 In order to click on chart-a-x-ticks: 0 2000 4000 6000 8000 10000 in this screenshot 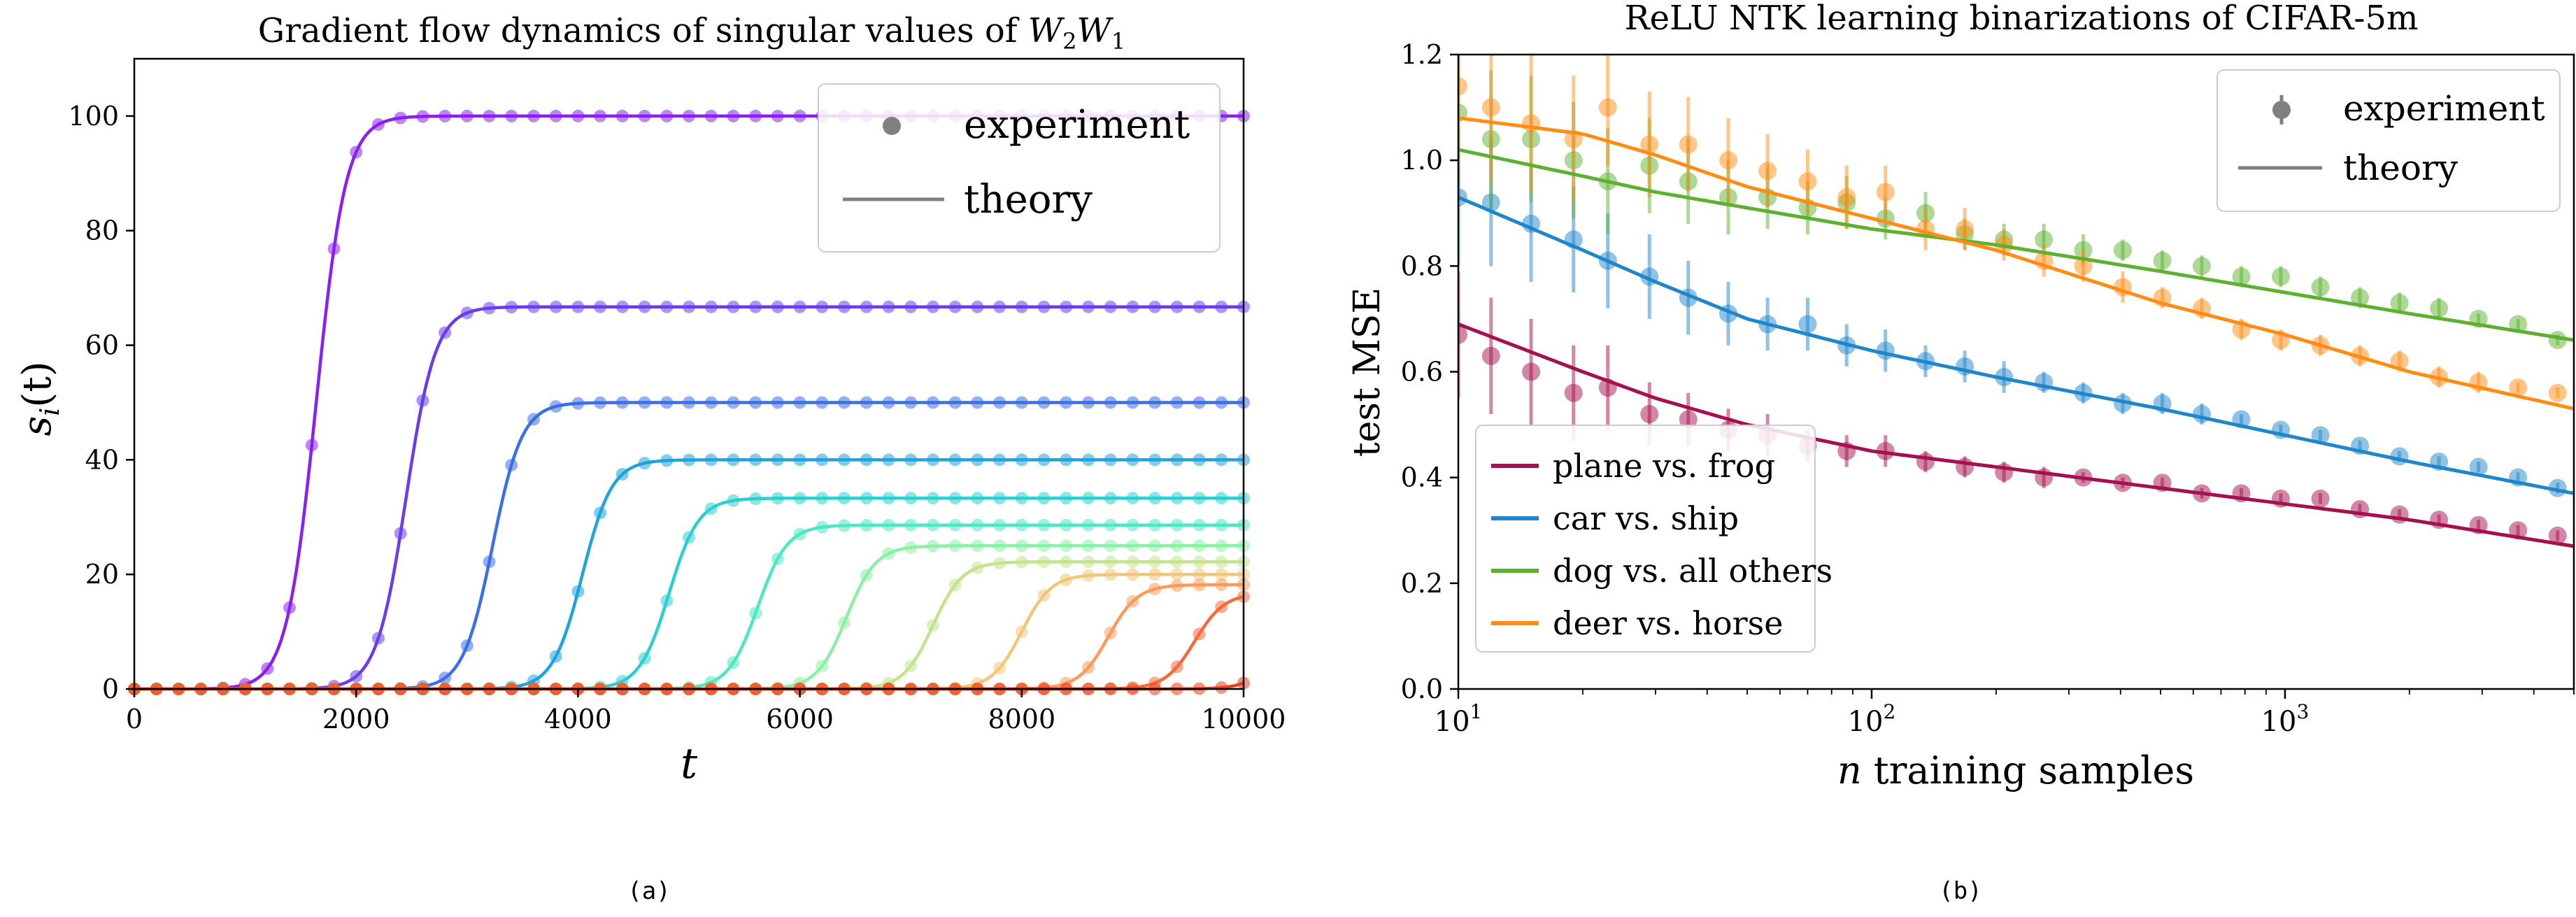, I will do `click(706, 711)`.